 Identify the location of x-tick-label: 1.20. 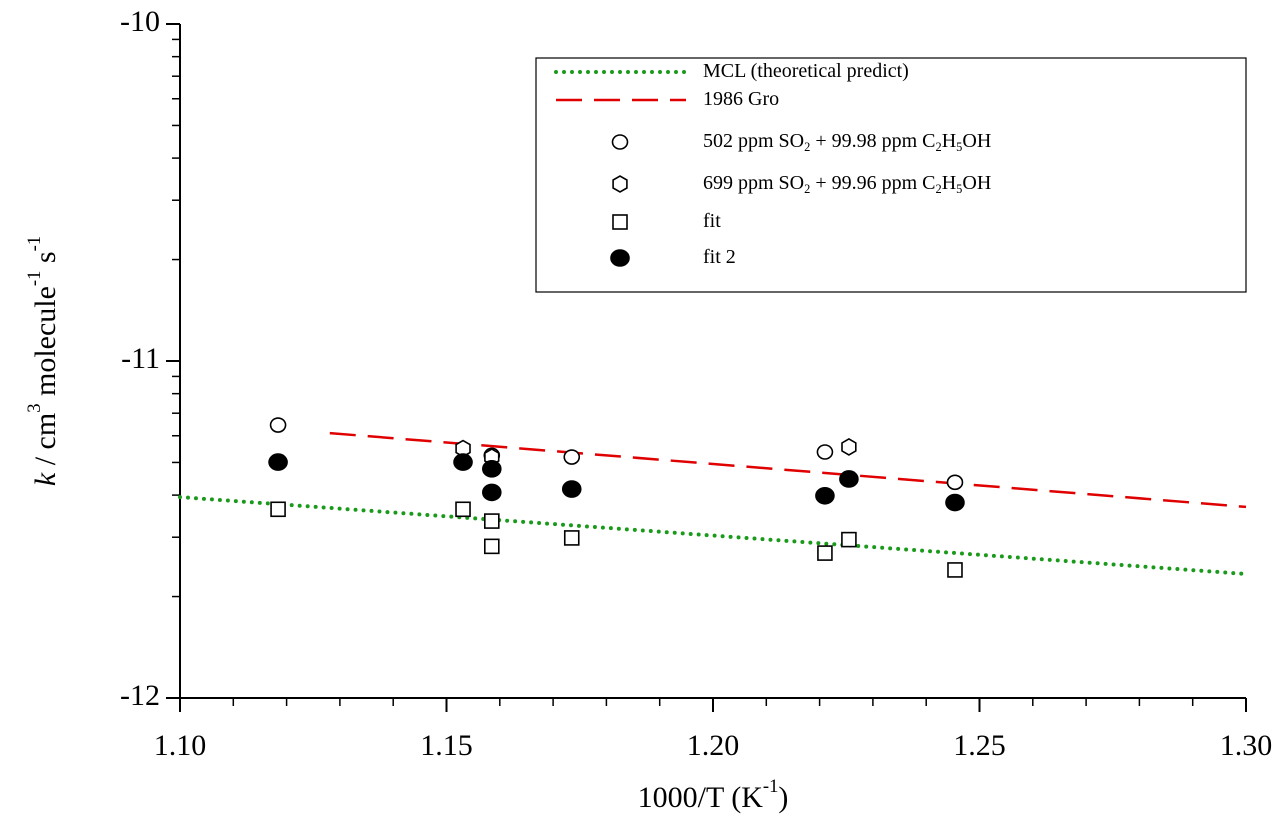
(713, 745).